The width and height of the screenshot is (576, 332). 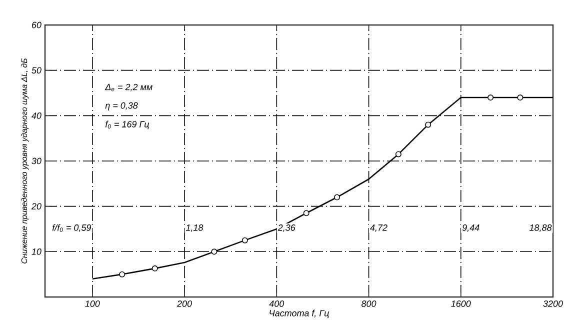 What do you see at coordinates (276, 303) in the screenshot?
I see `x-tick-label: 400` at bounding box center [276, 303].